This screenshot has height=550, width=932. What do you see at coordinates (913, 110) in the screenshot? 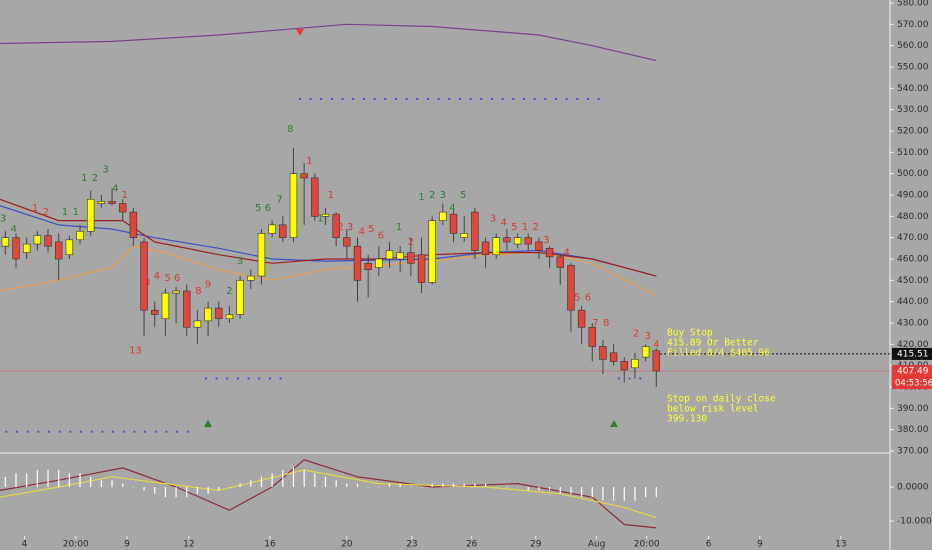
I see `y-tick-label: 530.00` at bounding box center [913, 110].